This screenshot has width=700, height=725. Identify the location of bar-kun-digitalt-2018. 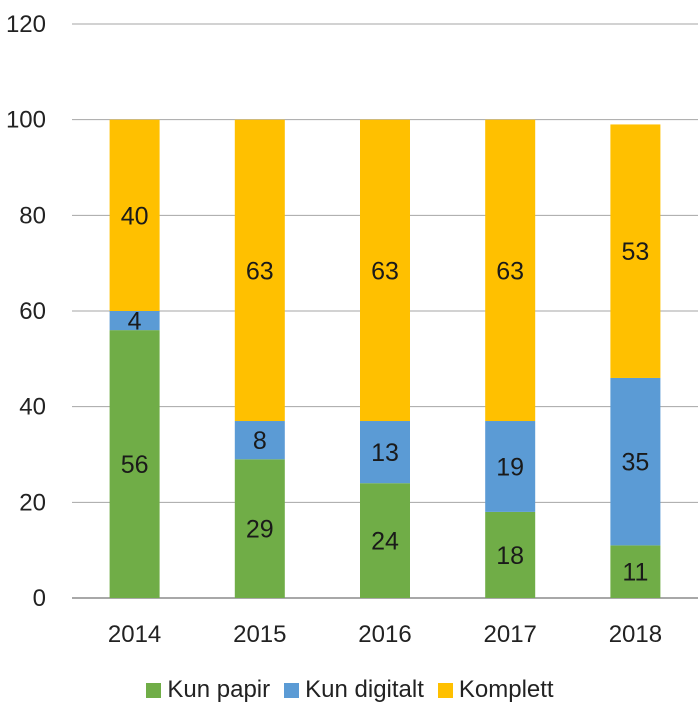
(635, 461).